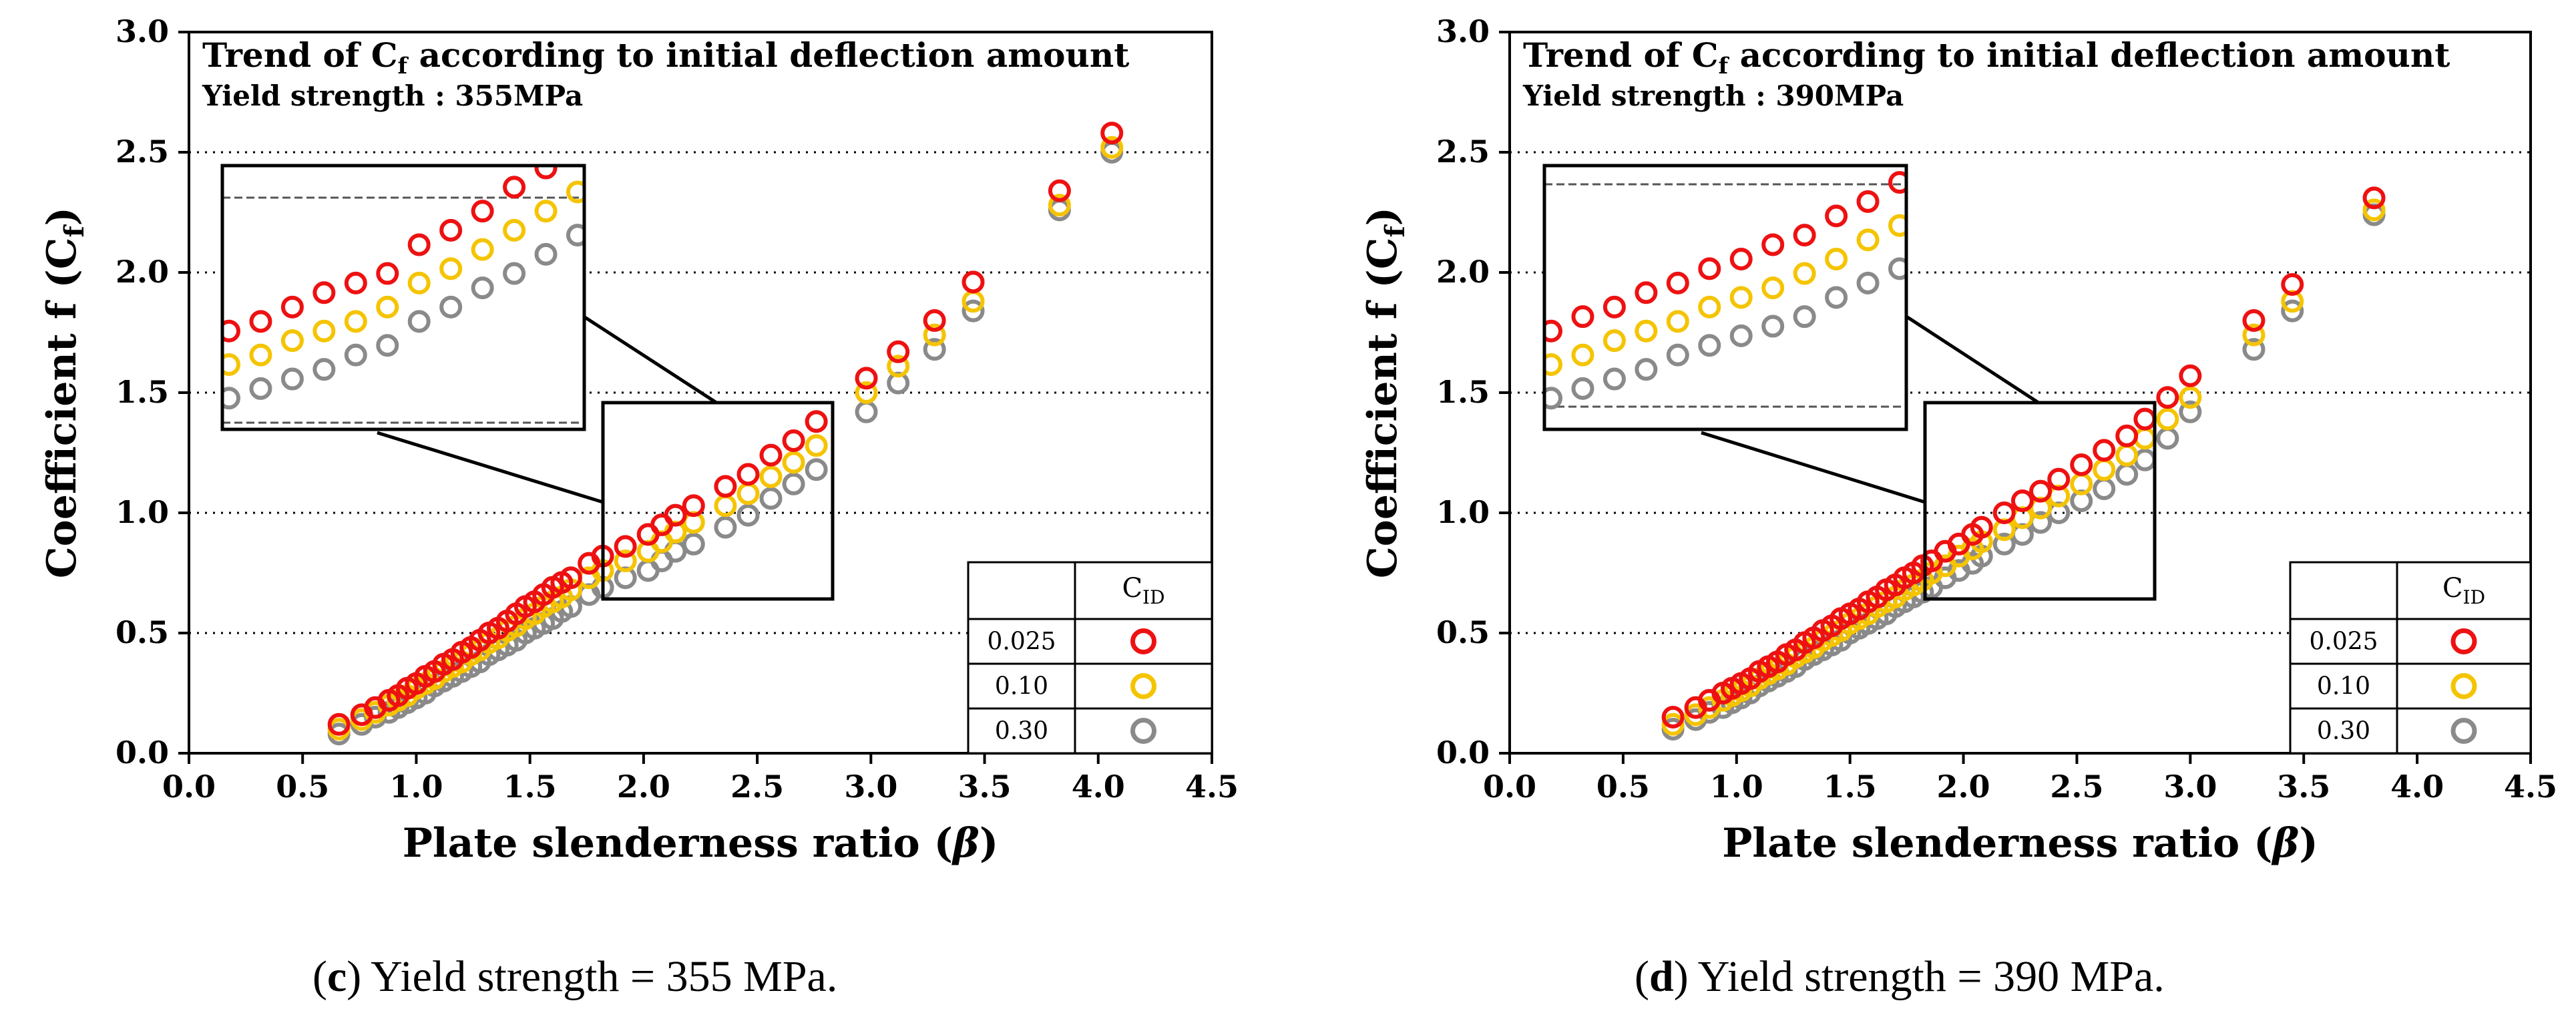  Describe the element at coordinates (74, 231) in the screenshot. I see `y-axis-label-subscript: f` at that location.